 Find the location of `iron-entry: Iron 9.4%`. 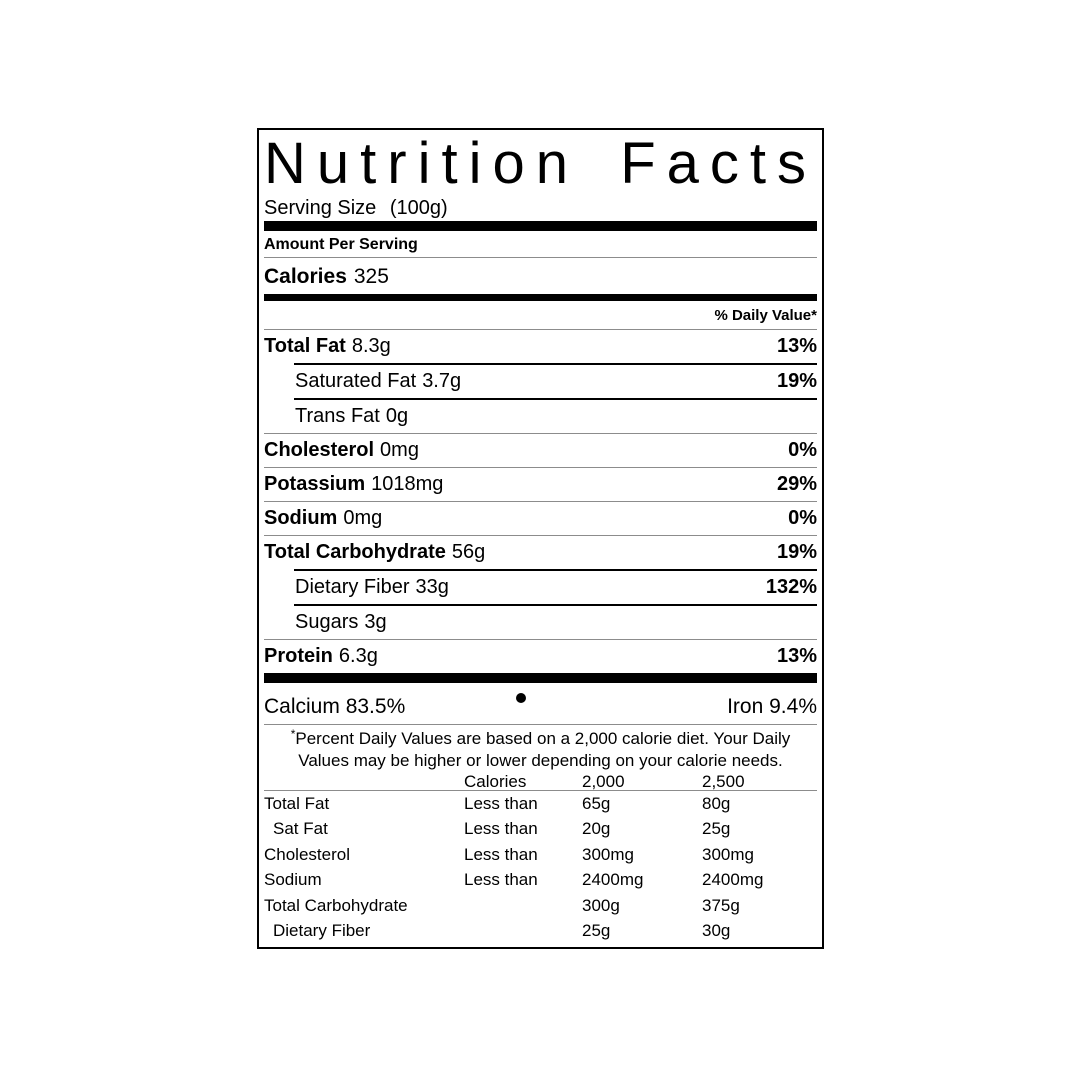

iron-entry: Iron 9.4% is located at coordinates (772, 707).